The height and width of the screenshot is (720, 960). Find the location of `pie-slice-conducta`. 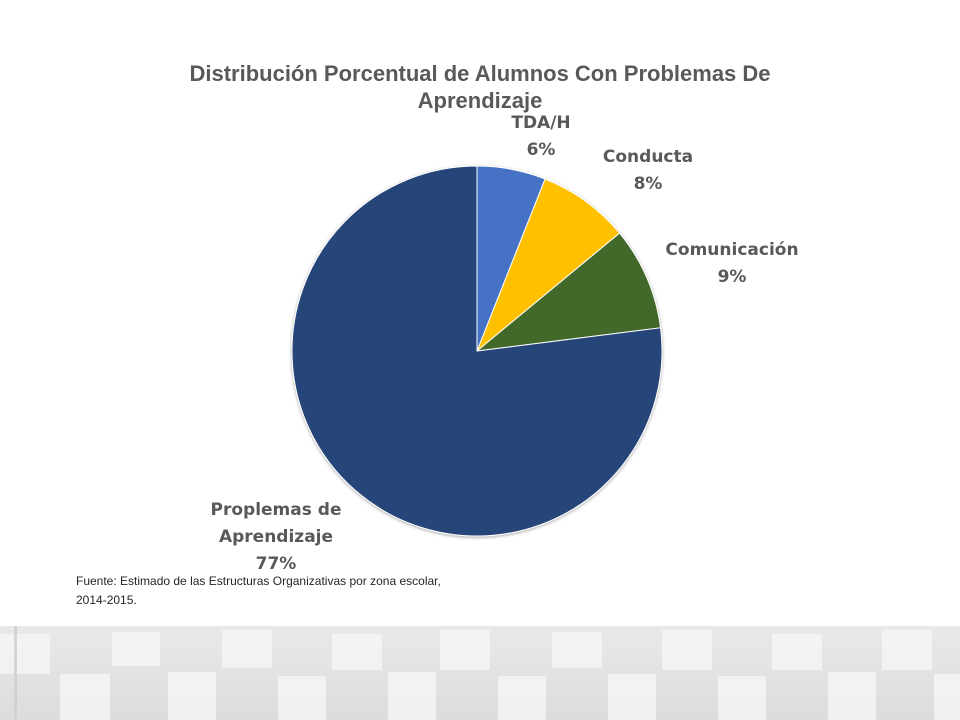

pie-slice-conducta is located at coordinates (548, 265).